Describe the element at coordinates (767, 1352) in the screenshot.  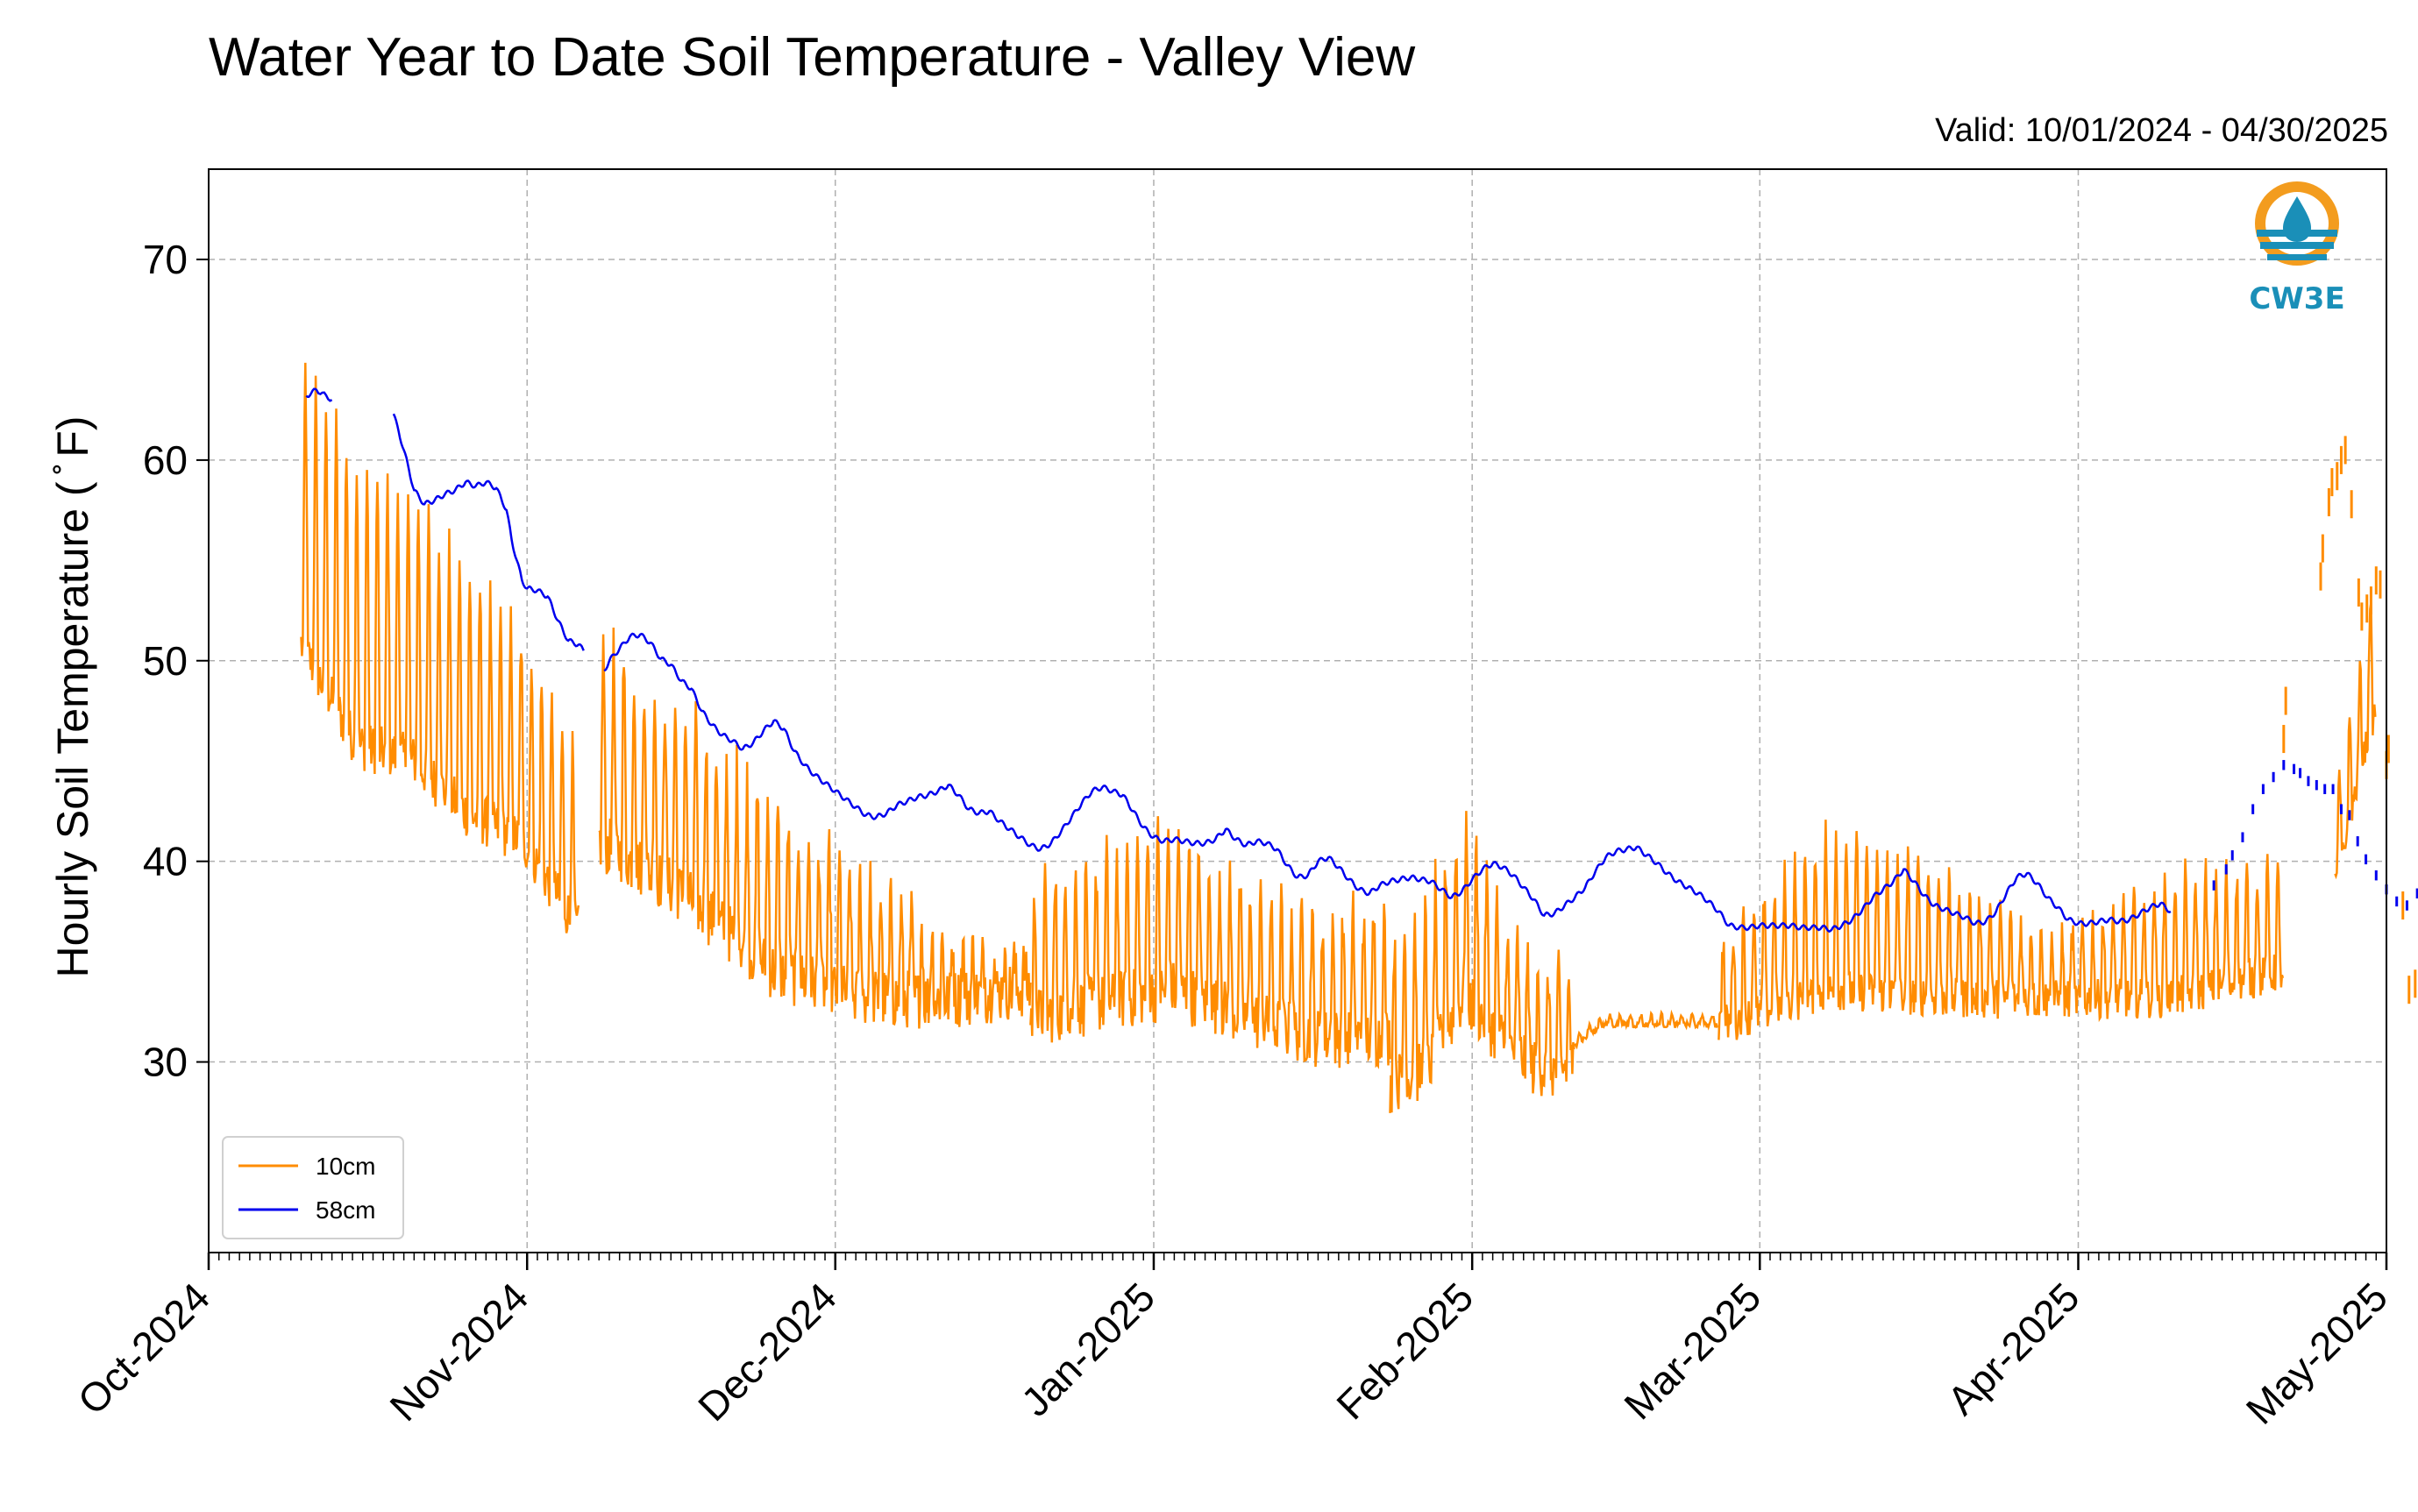
I see `x-tick-label-Dec-2024: Dec-2024` at that location.